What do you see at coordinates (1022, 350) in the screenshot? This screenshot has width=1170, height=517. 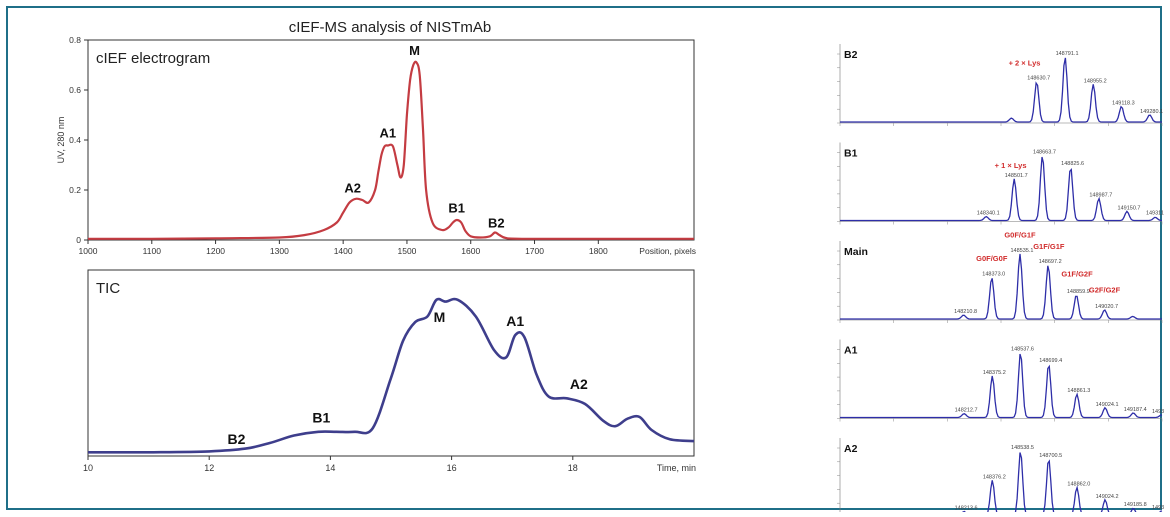 I see `ms-mass-label: 148537.6` at bounding box center [1022, 350].